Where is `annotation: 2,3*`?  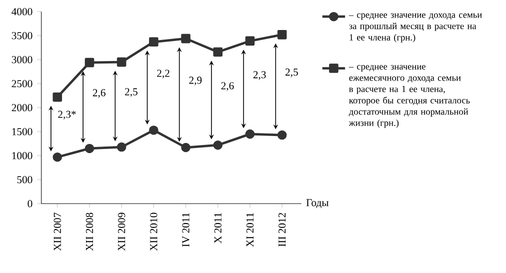 annotation: 2,3* is located at coordinates (67, 115).